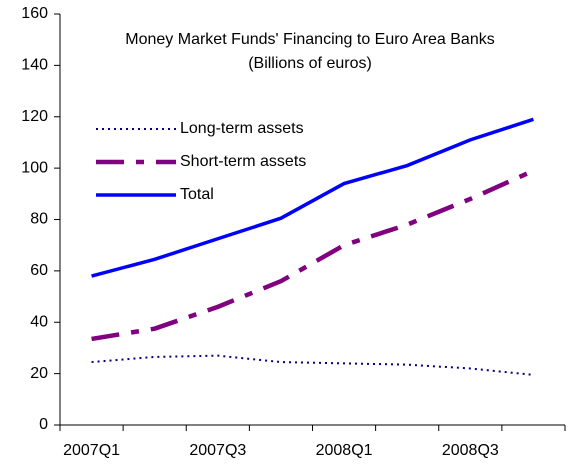 The height and width of the screenshot is (467, 569). Describe the element at coordinates (197, 194) in the screenshot. I see `legend-label: Total` at that location.